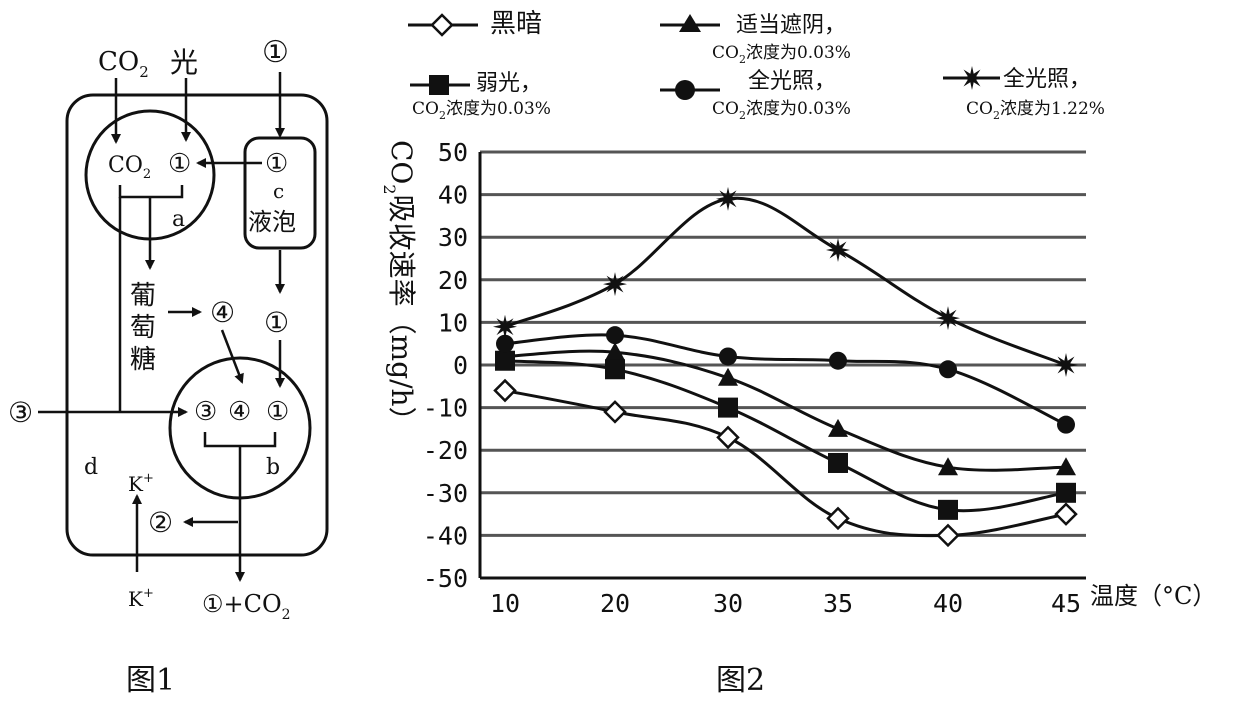 Image resolution: width=1237 pixels, height=704 pixels. I want to click on svg-text: CO2吸收速率（mg/h）, so click(399, 287).